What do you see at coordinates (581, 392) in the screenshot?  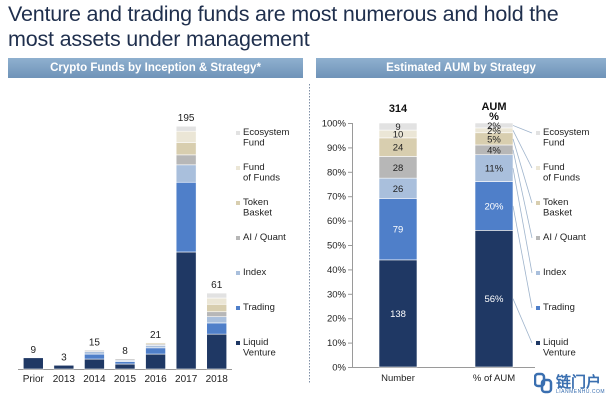 I see `watermark-subtext: LIANMENHU.COM` at bounding box center [581, 392].